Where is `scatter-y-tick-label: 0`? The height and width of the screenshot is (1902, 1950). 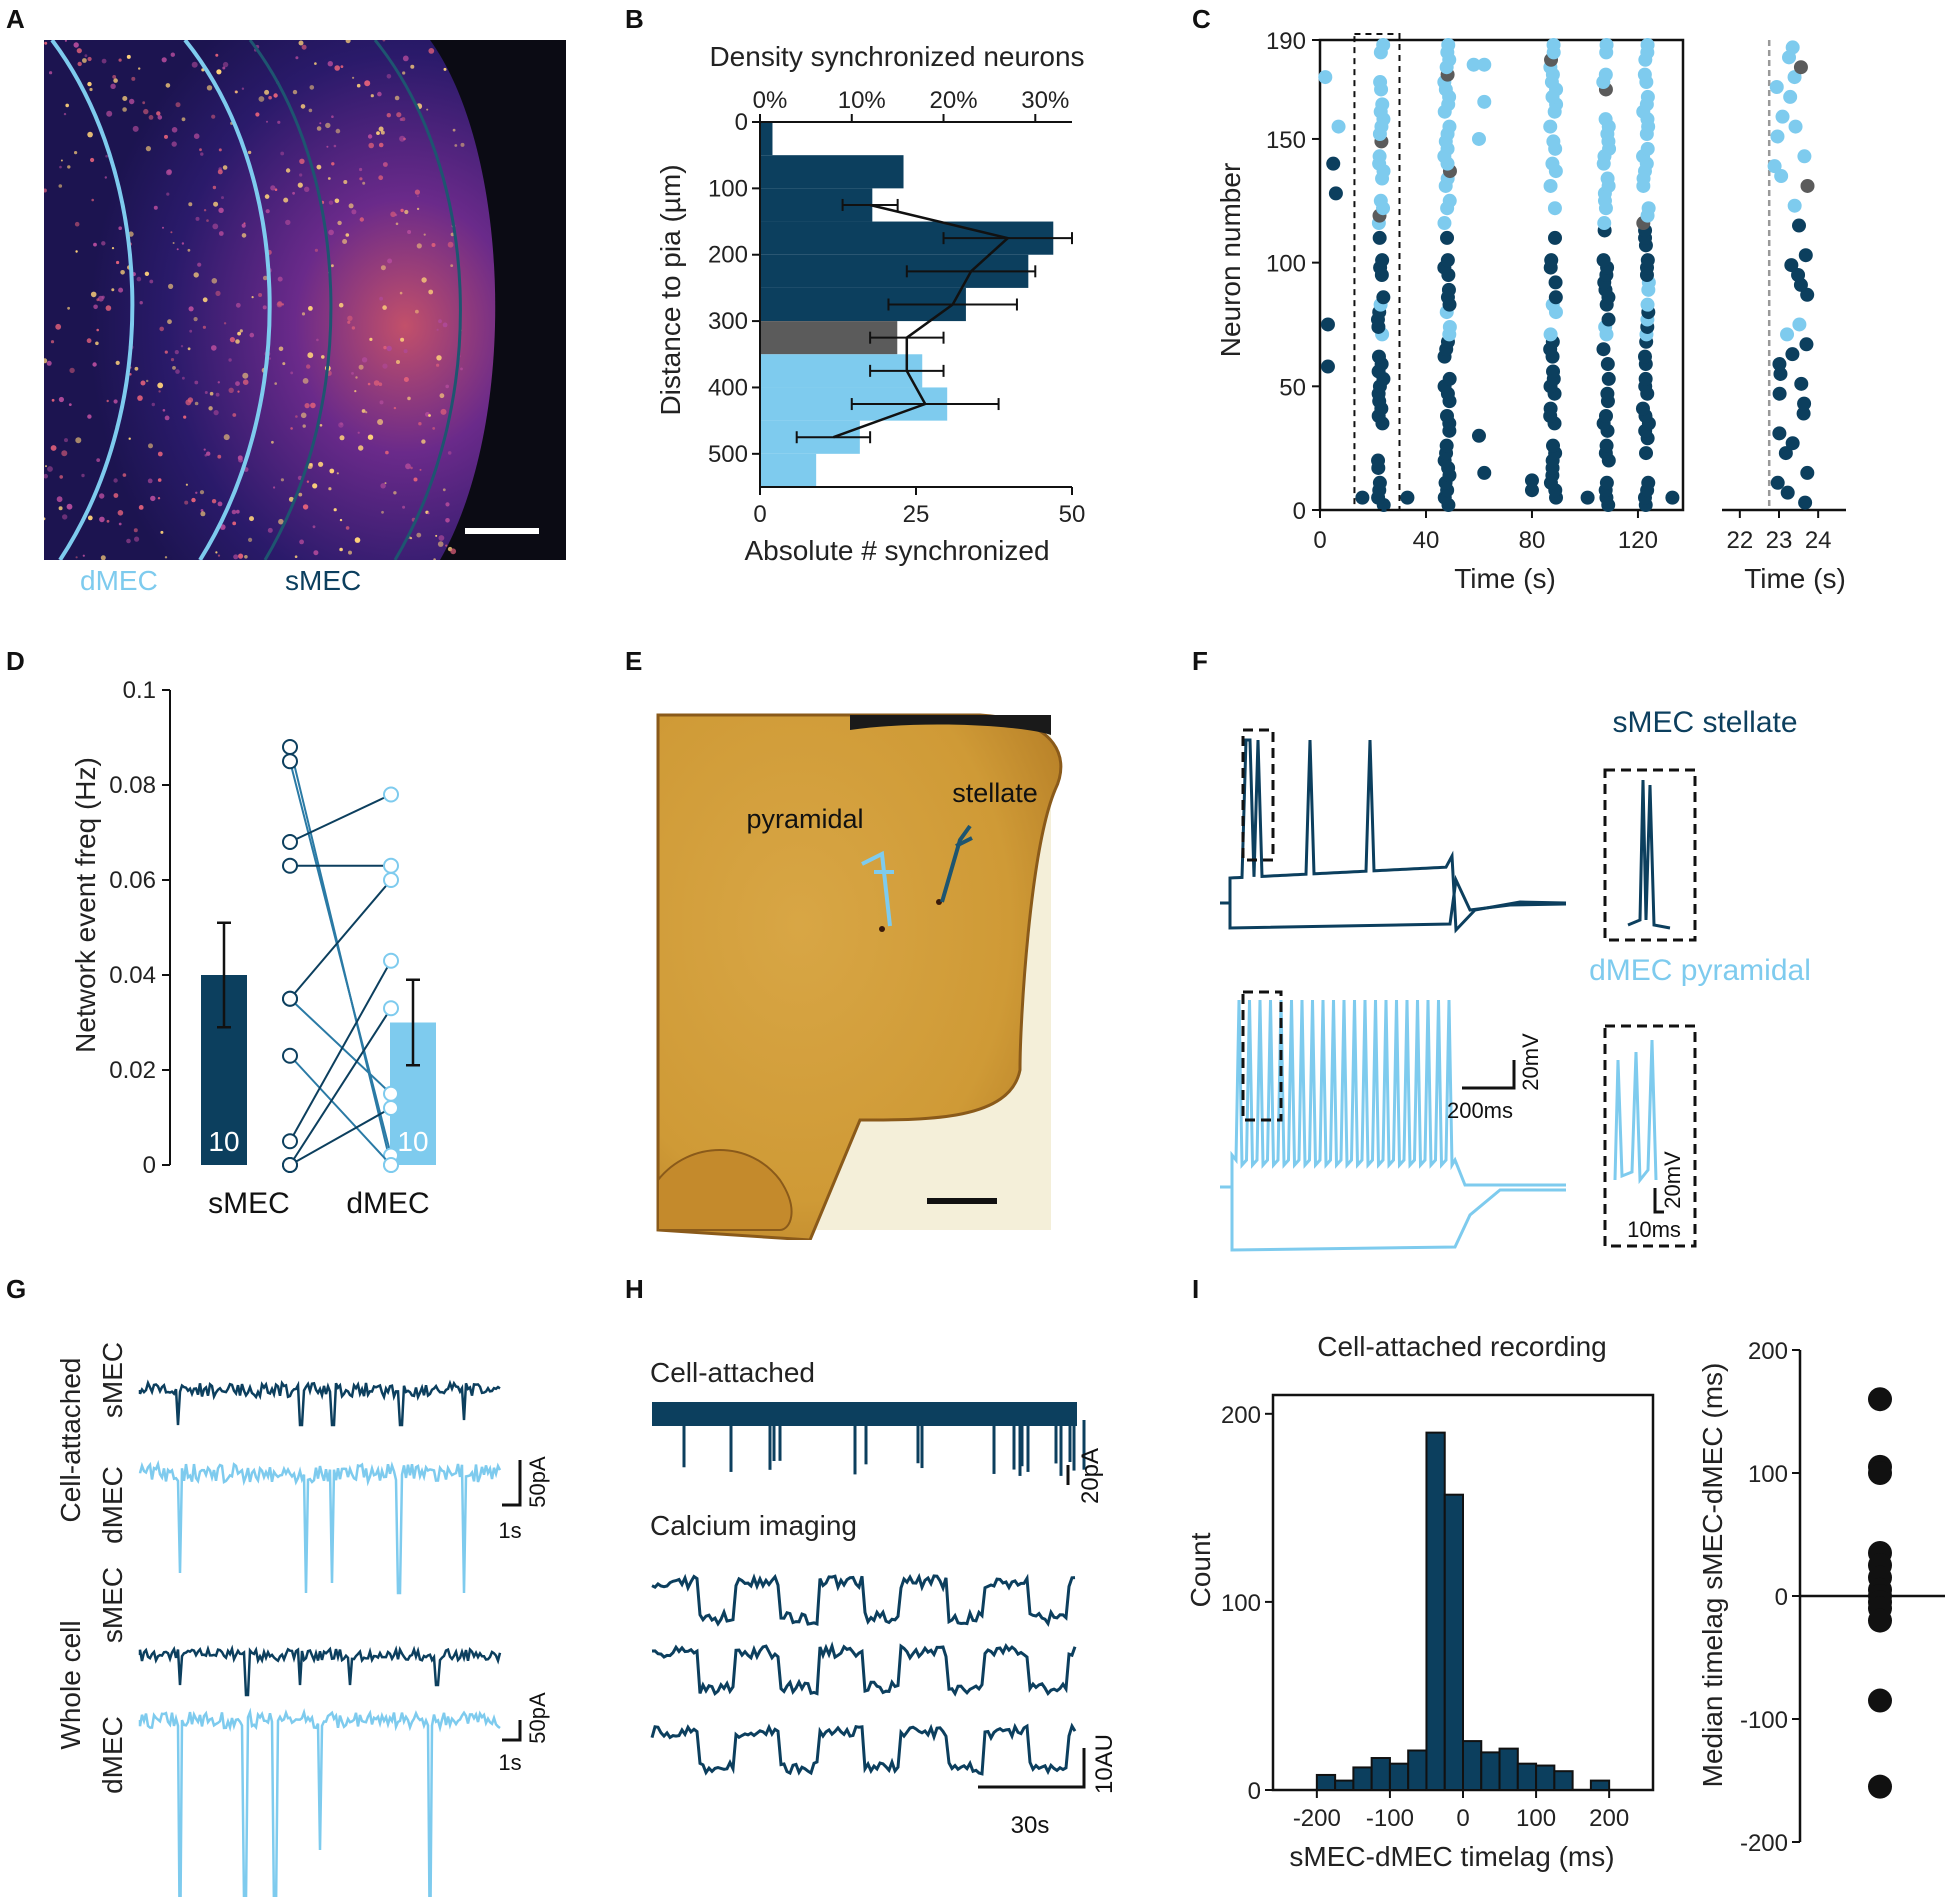 scatter-y-tick-label: 0 is located at coordinates (1781, 1597).